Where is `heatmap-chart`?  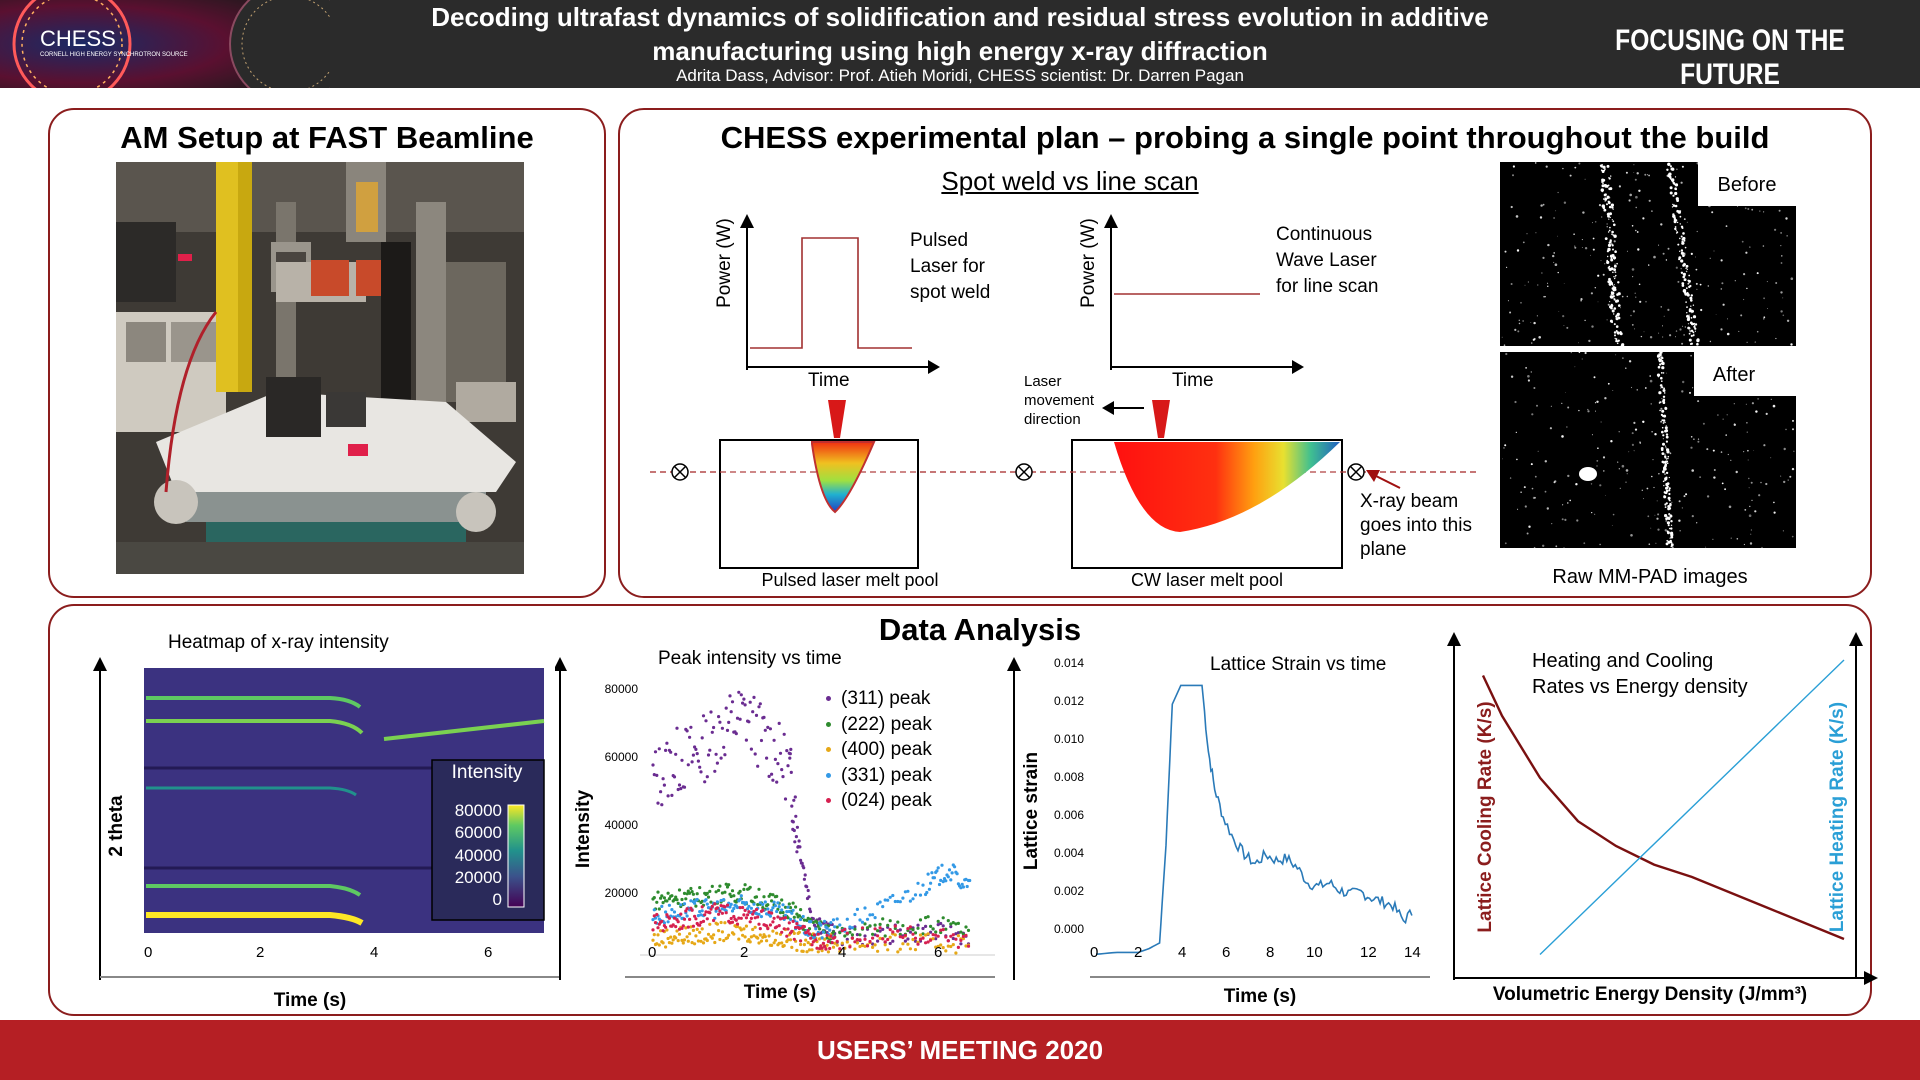
heatmap-chart is located at coordinates (326, 818).